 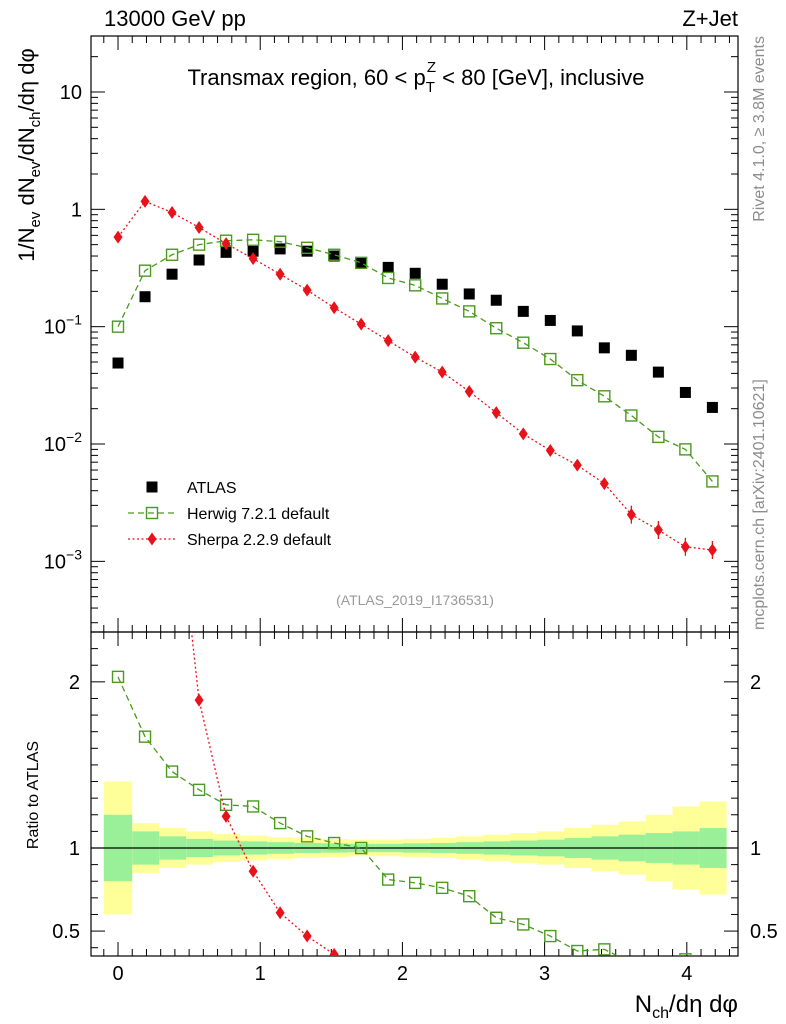 What do you see at coordinates (759, 504) in the screenshot?
I see `mcplots-label: mcplots.cern.ch [arXiv:2401.10621]` at bounding box center [759, 504].